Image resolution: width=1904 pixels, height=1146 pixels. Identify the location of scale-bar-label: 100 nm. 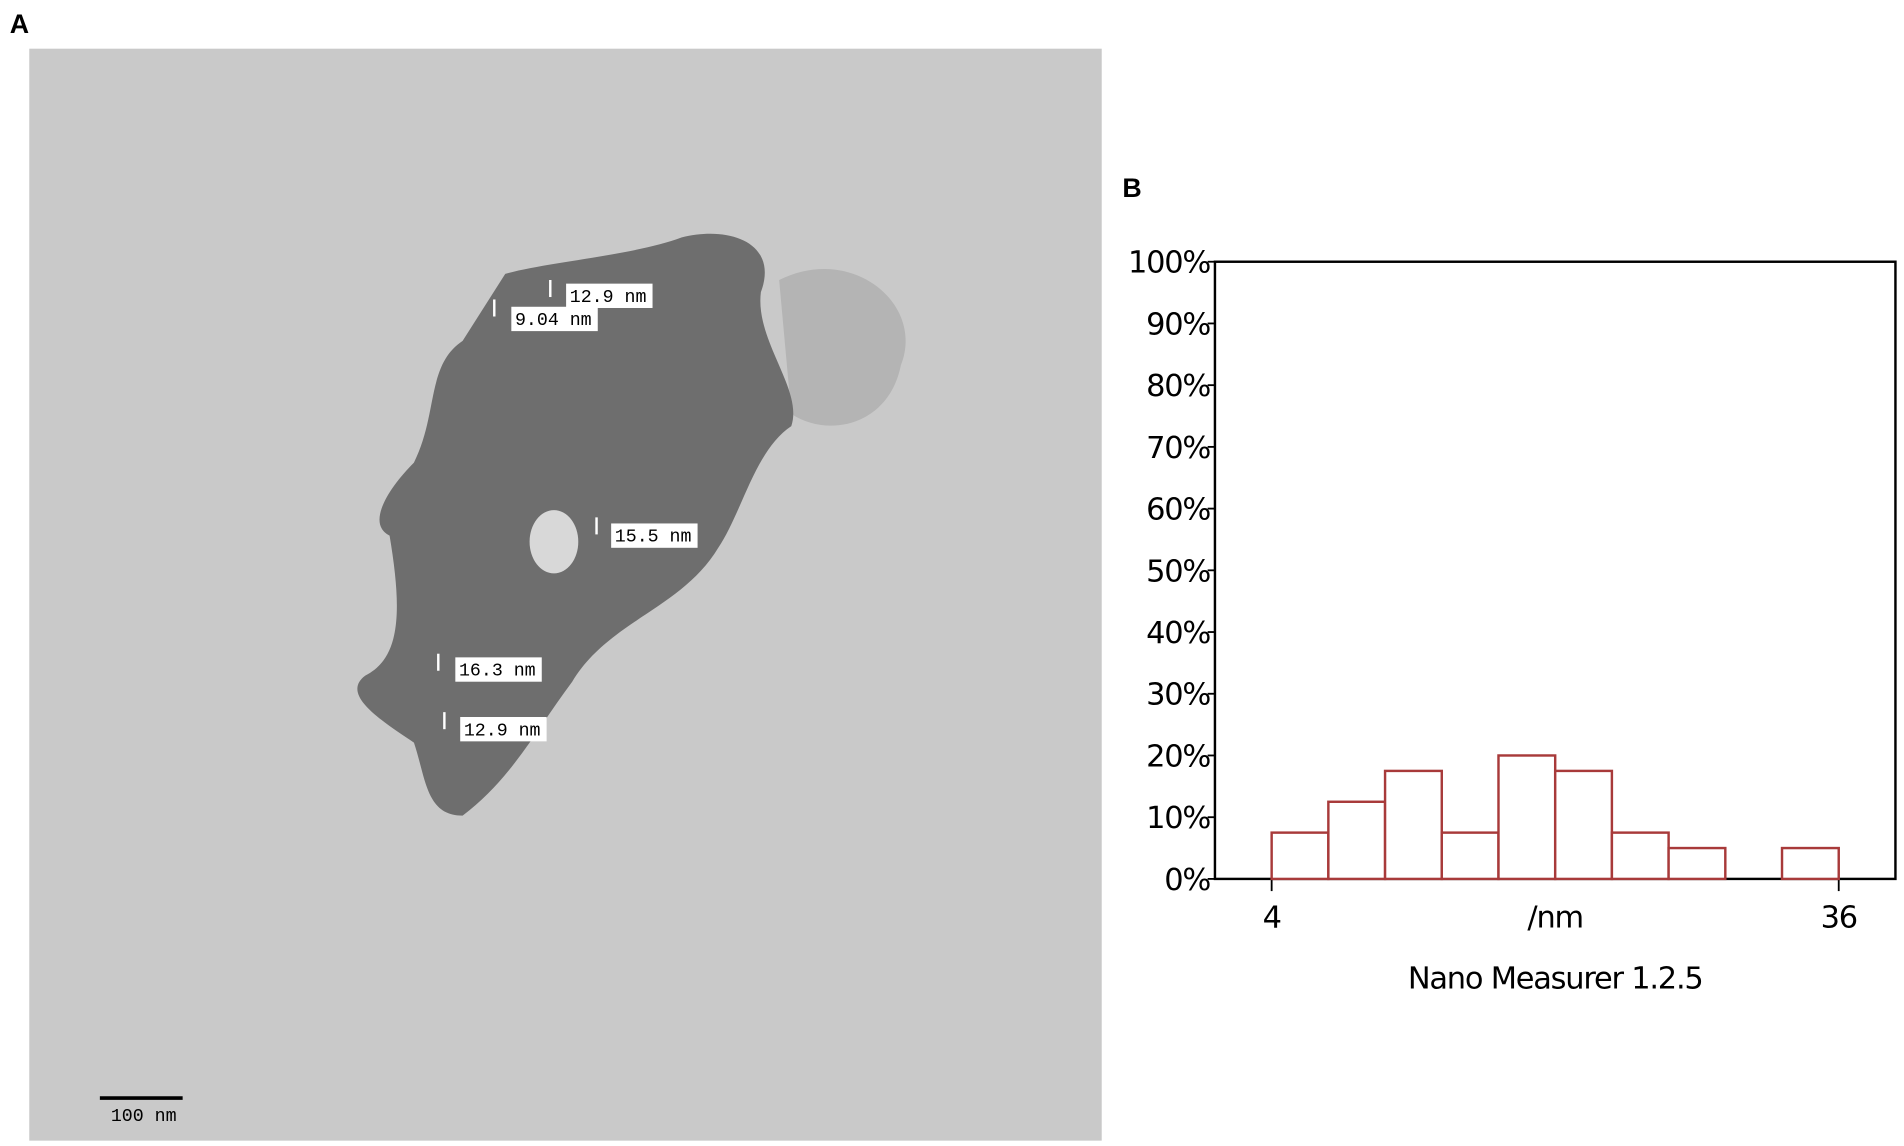
(144, 1117).